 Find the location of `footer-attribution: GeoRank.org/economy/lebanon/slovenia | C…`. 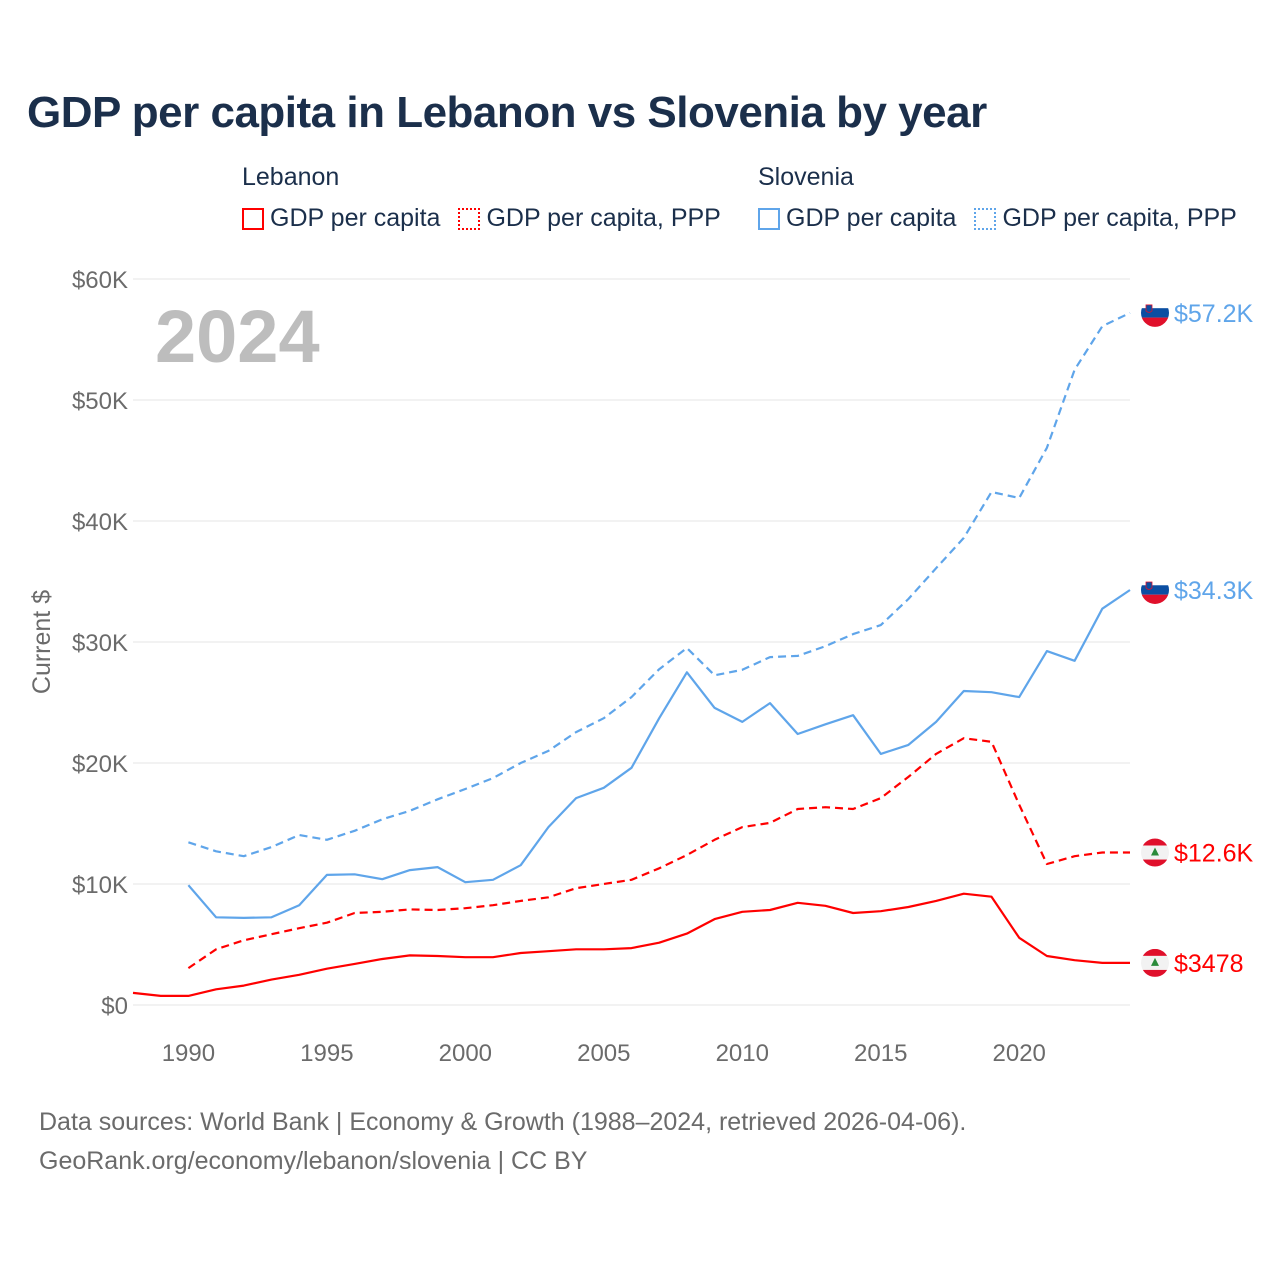

footer-attribution: GeoRank.org/economy/lebanon/slovenia | C… is located at coordinates (313, 1161).